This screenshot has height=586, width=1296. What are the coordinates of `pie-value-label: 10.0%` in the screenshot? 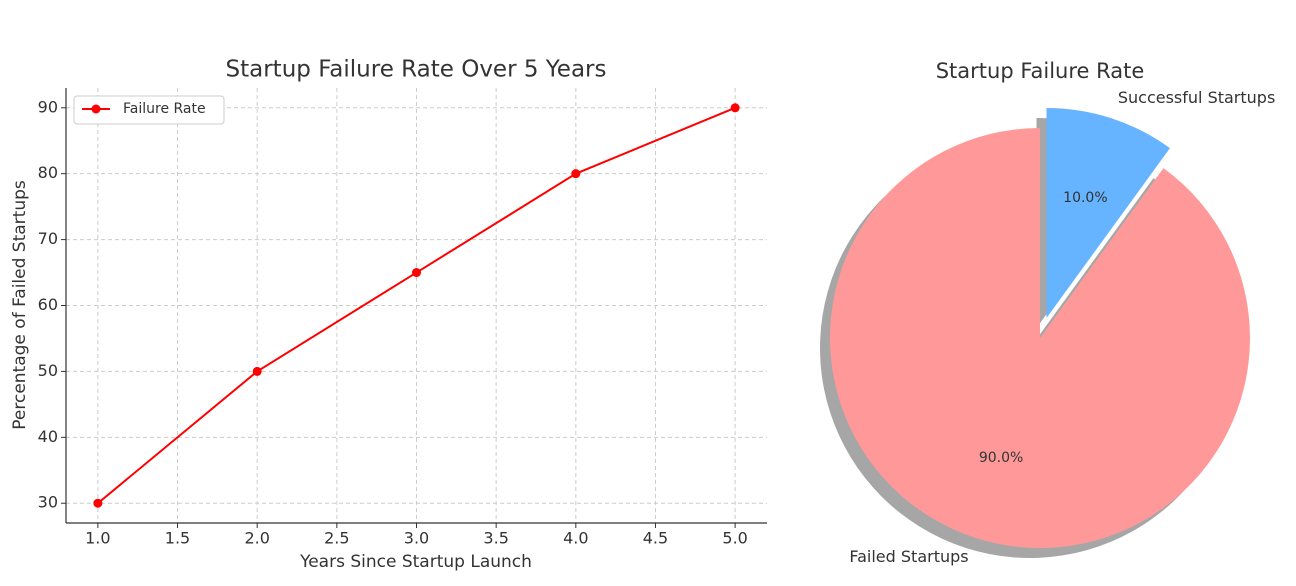 It's located at (1085, 198).